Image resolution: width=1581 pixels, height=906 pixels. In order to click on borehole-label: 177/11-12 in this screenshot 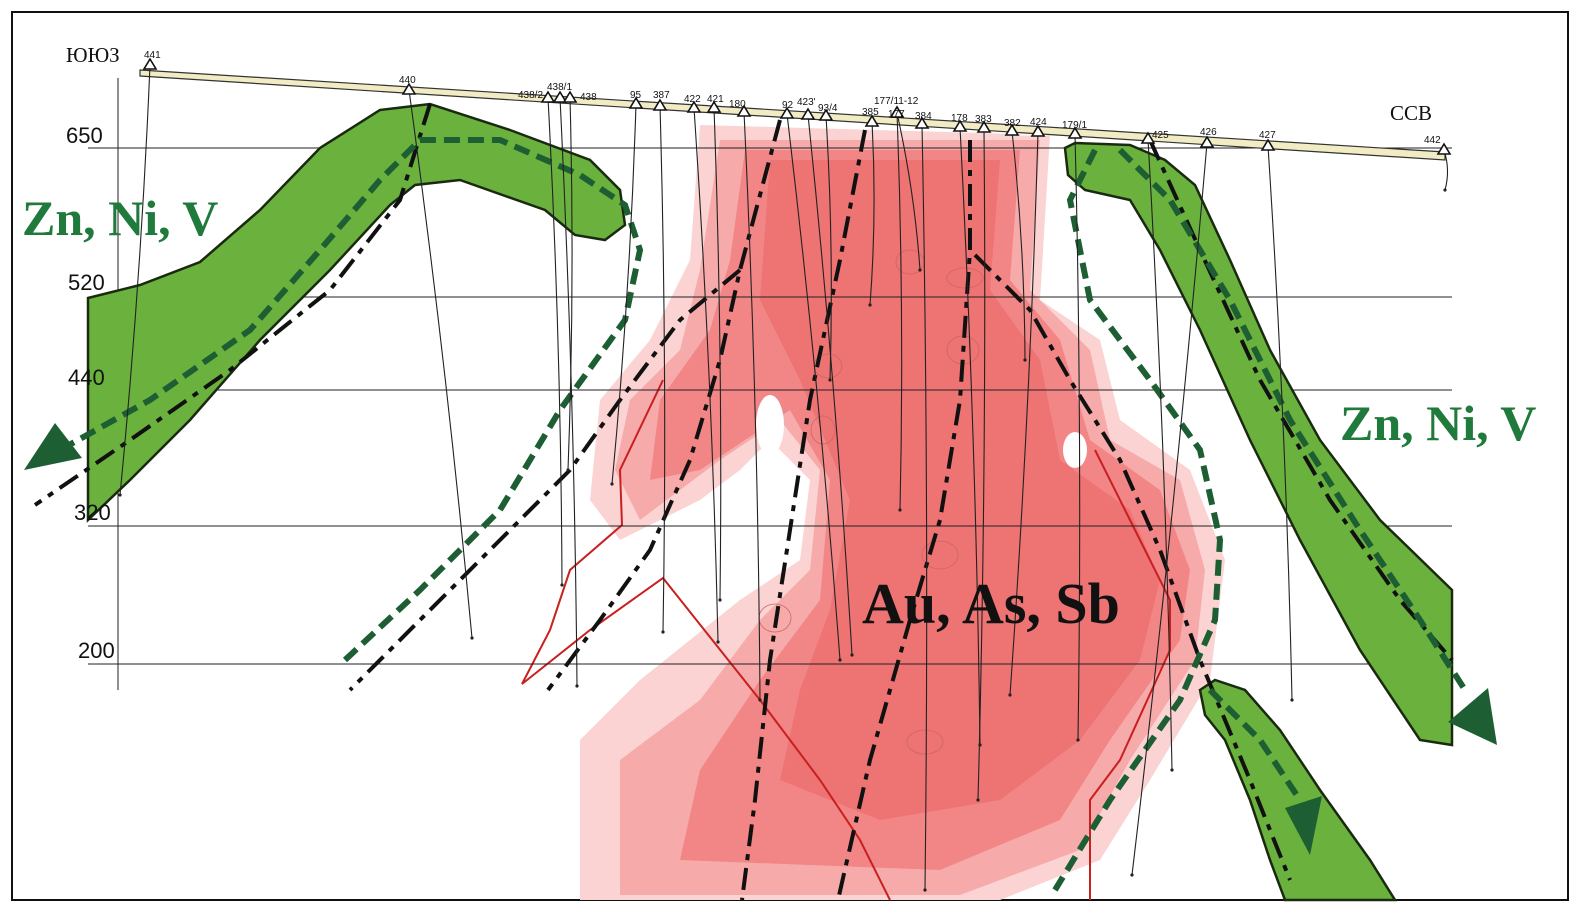, I will do `click(896, 101)`.